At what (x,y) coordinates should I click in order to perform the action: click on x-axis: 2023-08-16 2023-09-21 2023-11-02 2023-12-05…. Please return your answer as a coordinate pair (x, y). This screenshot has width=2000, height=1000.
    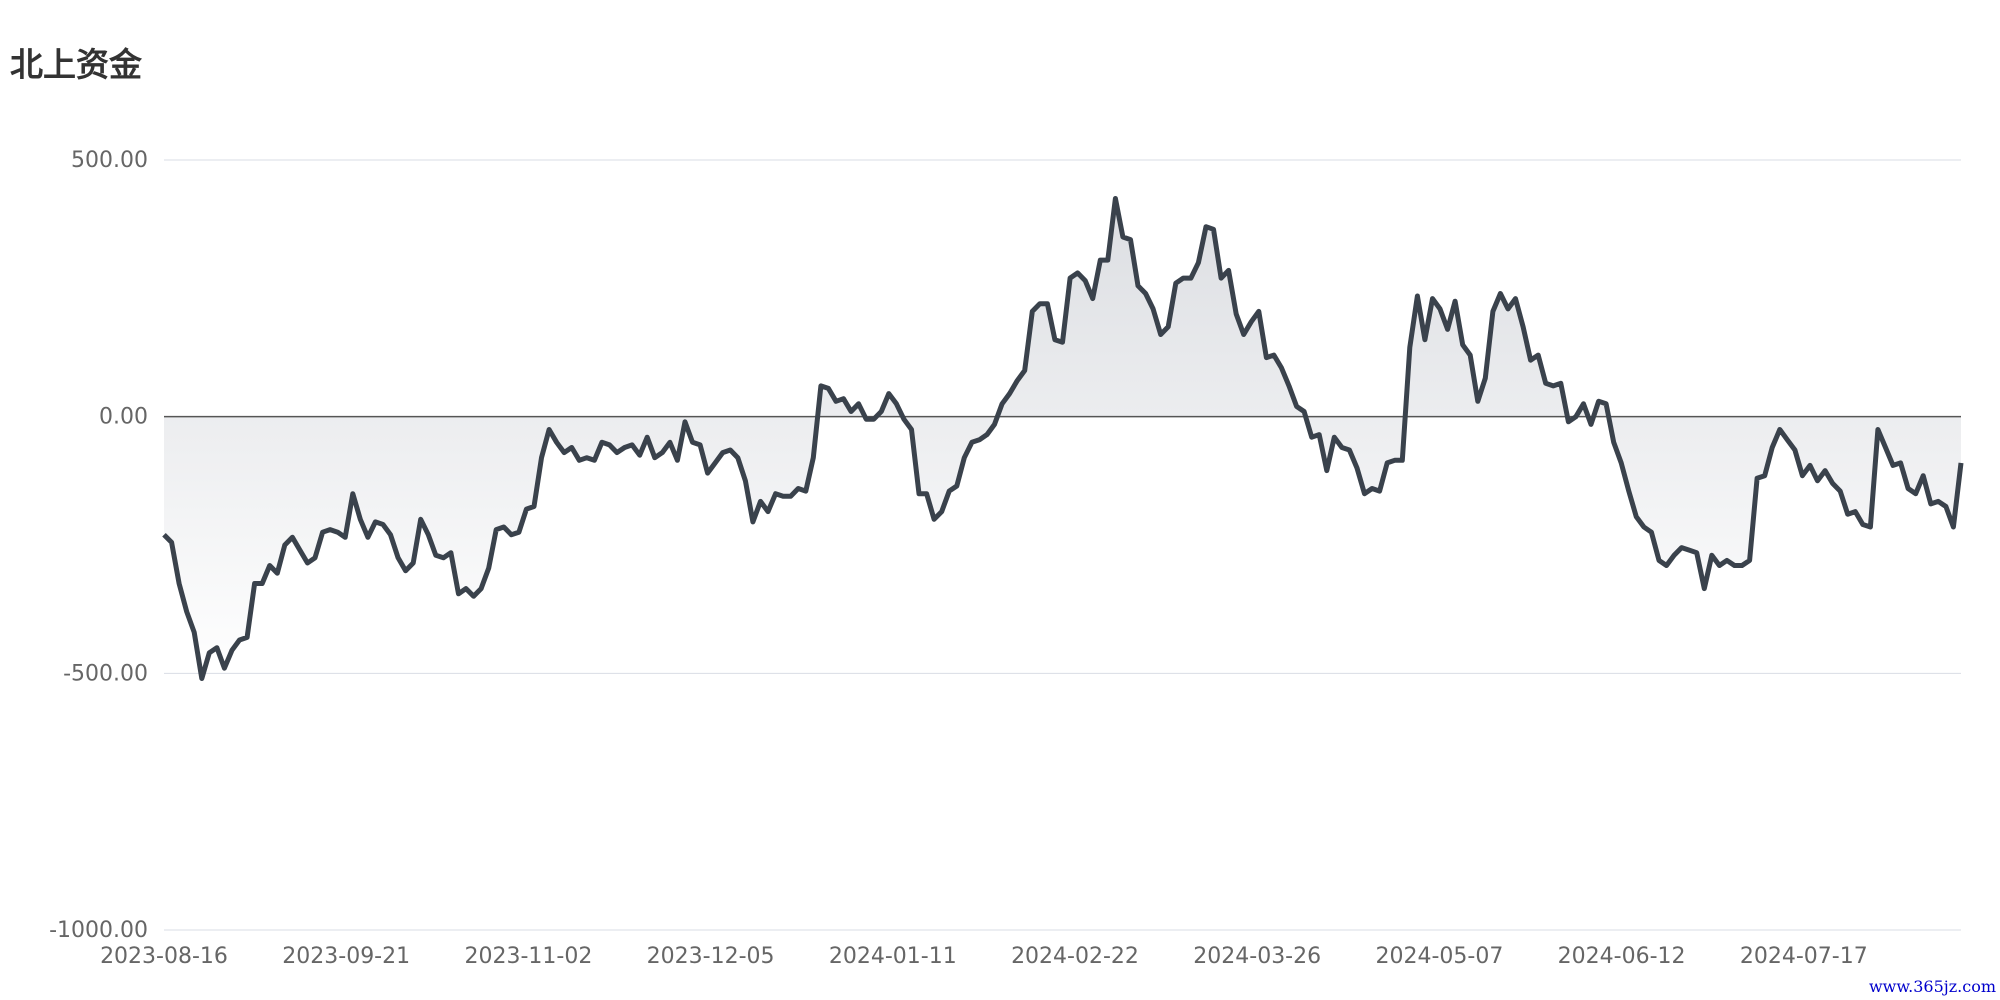
    Looking at the image, I should click on (984, 956).